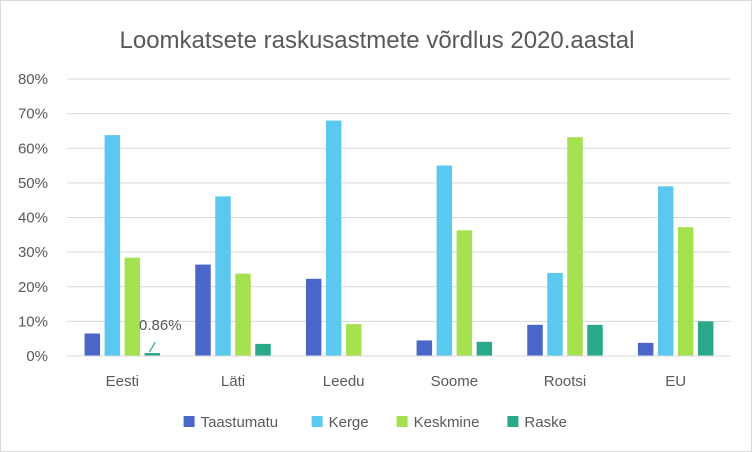 This screenshot has width=752, height=452. I want to click on bar-taastumatu-läti, so click(203, 310).